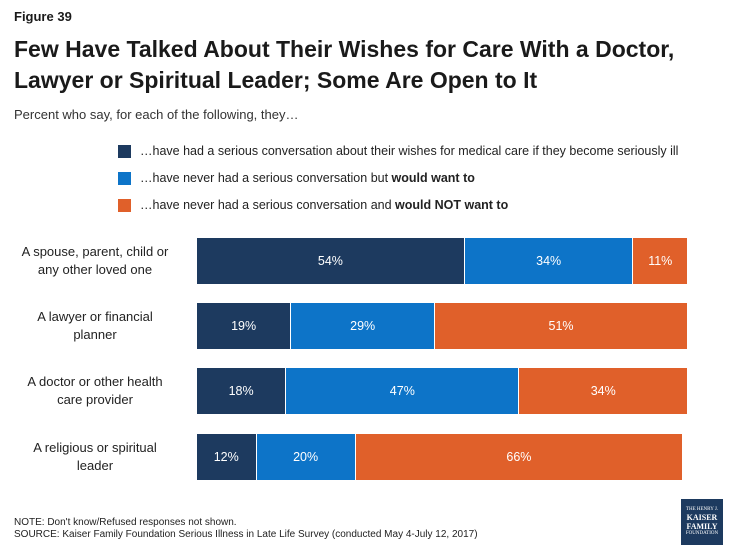  What do you see at coordinates (95, 326) in the screenshot?
I see `category-label: A lawyer or financial planner` at bounding box center [95, 326].